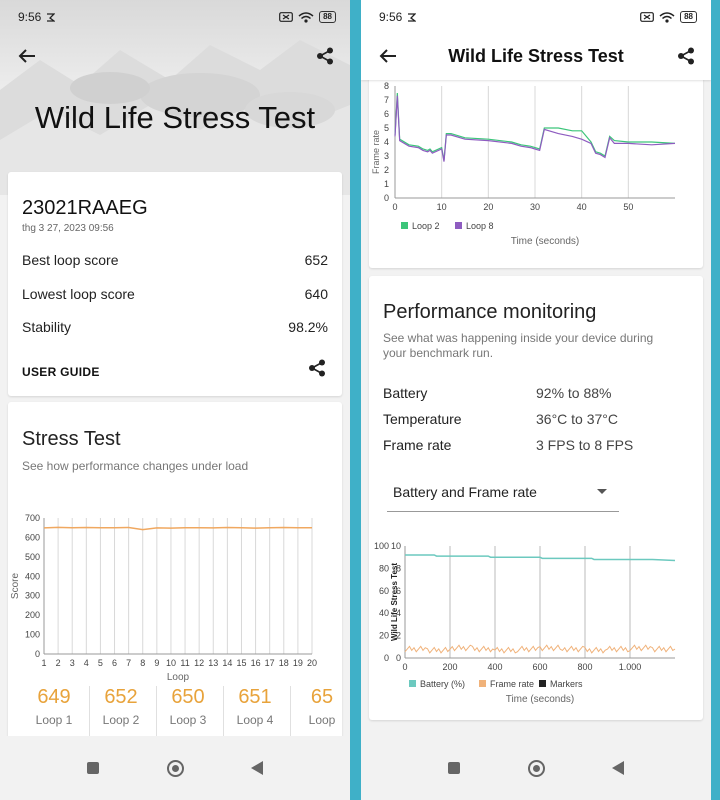 The width and height of the screenshot is (720, 800). Describe the element at coordinates (255, 706) in the screenshot. I see `loop-score-tile: 651 Loop 4` at that location.